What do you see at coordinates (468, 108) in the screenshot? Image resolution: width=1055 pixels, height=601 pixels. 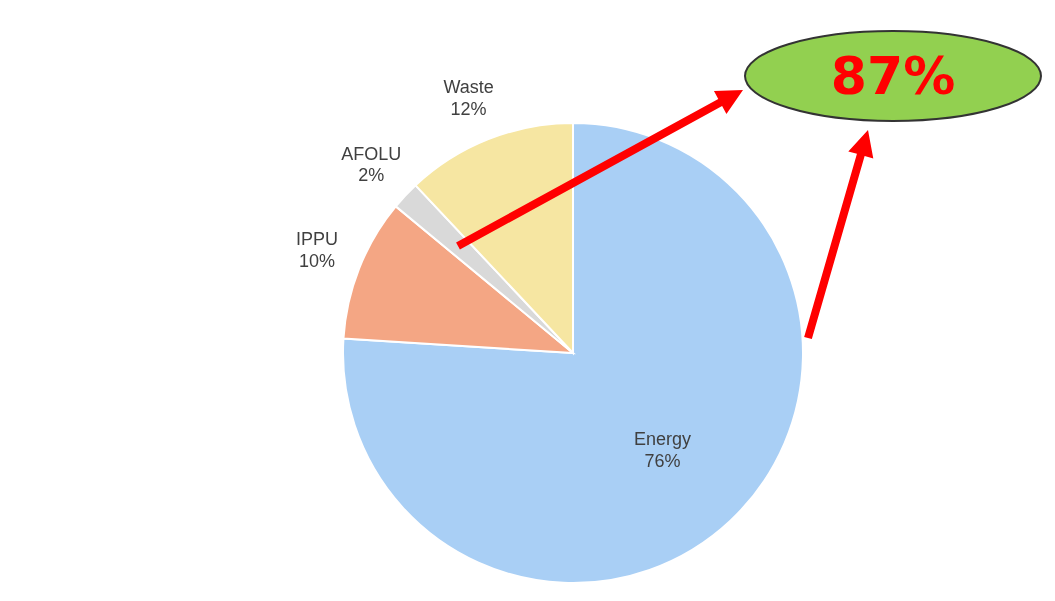 I see `data-label: 12%` at bounding box center [468, 108].